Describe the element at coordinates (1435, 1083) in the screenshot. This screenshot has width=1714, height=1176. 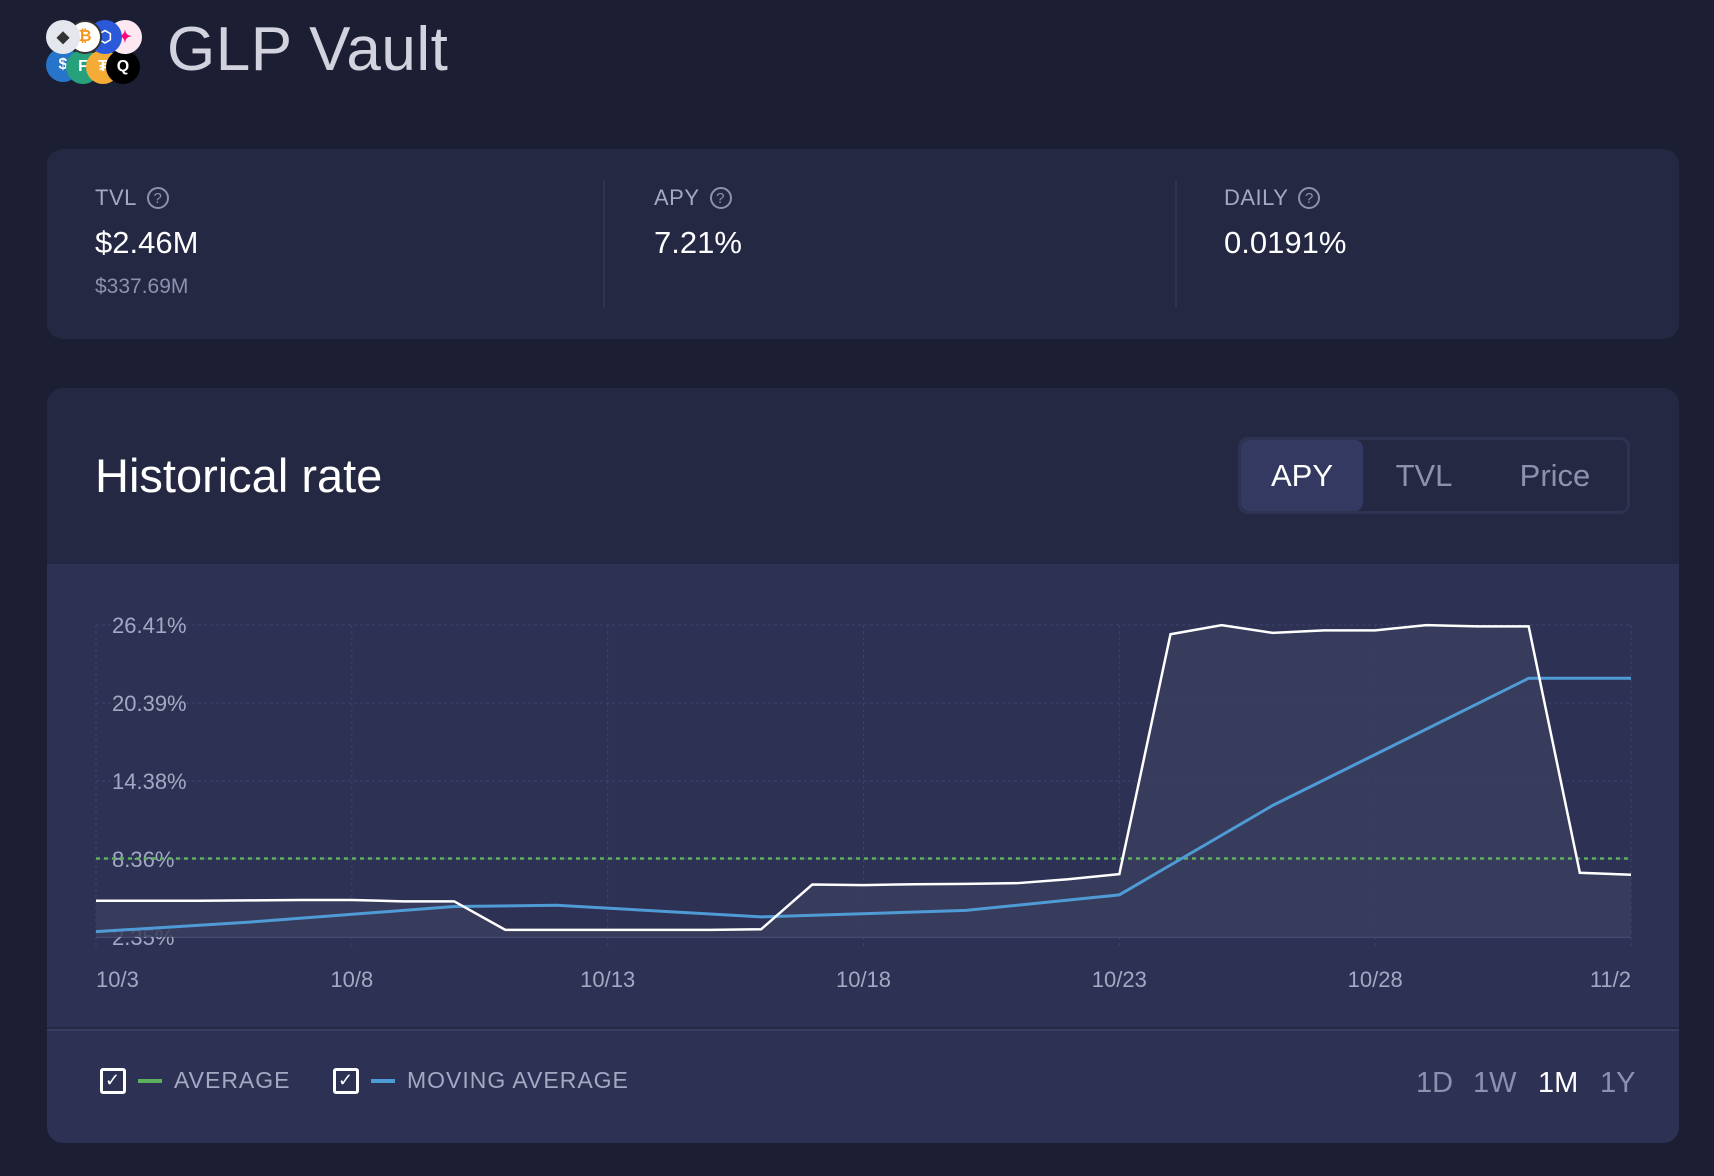
I see `range-1d: 1D` at that location.